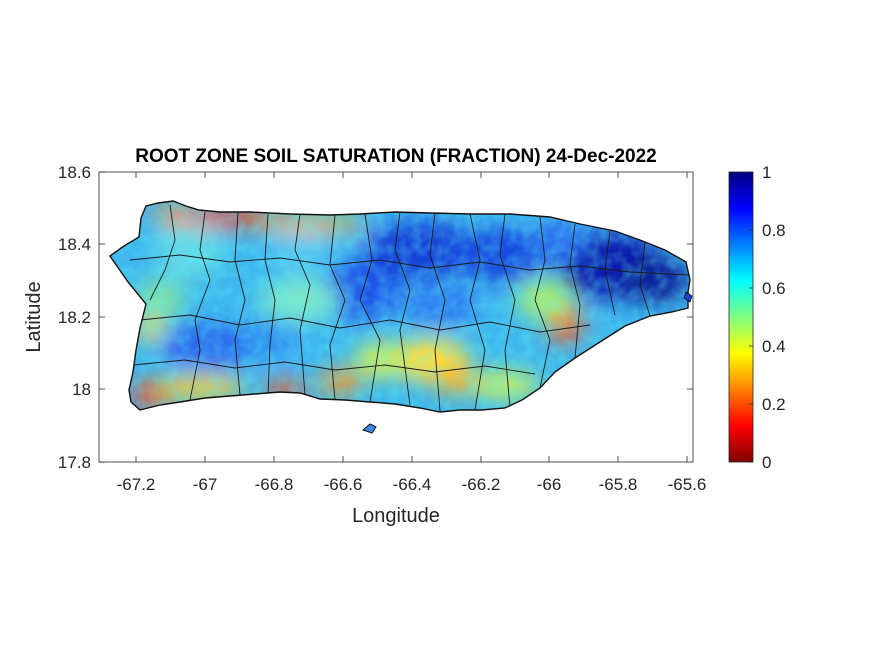 This screenshot has width=875, height=656. What do you see at coordinates (205, 484) in the screenshot?
I see `x-tick-label: -67` at bounding box center [205, 484].